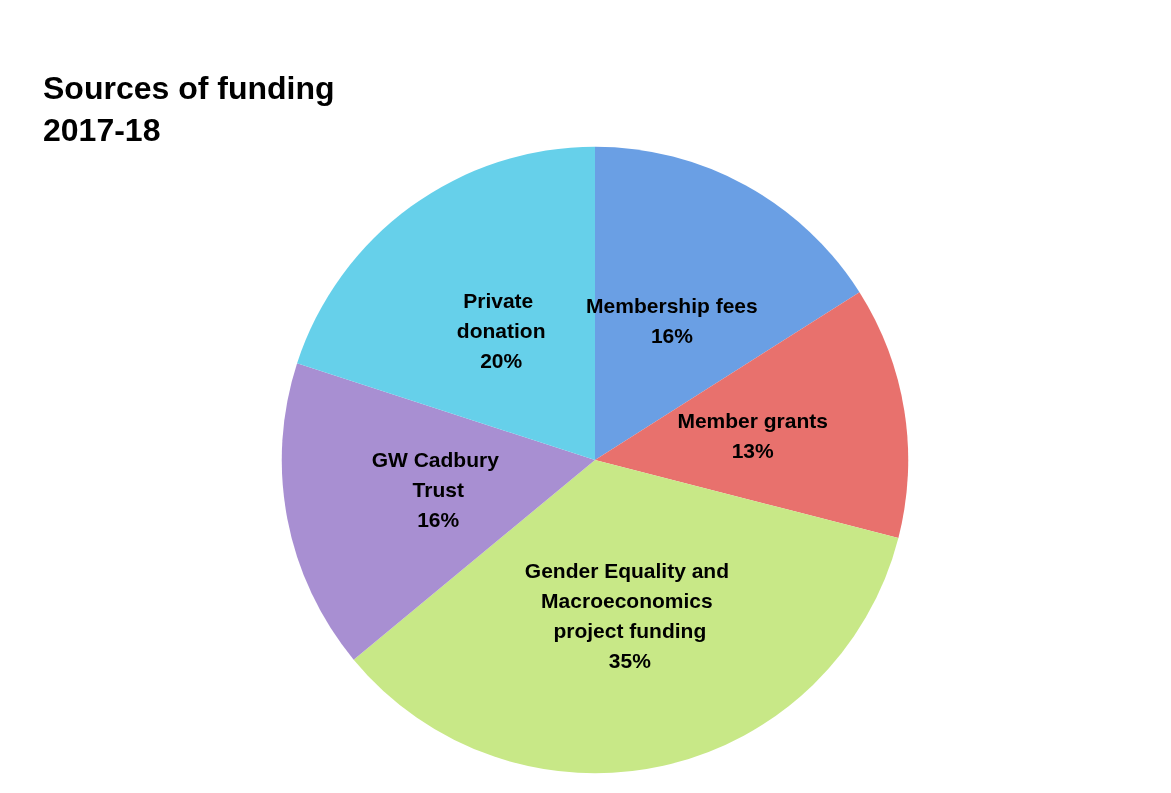 This screenshot has height=793, width=1171. What do you see at coordinates (752, 450) in the screenshot?
I see `data-label: 13%` at bounding box center [752, 450].